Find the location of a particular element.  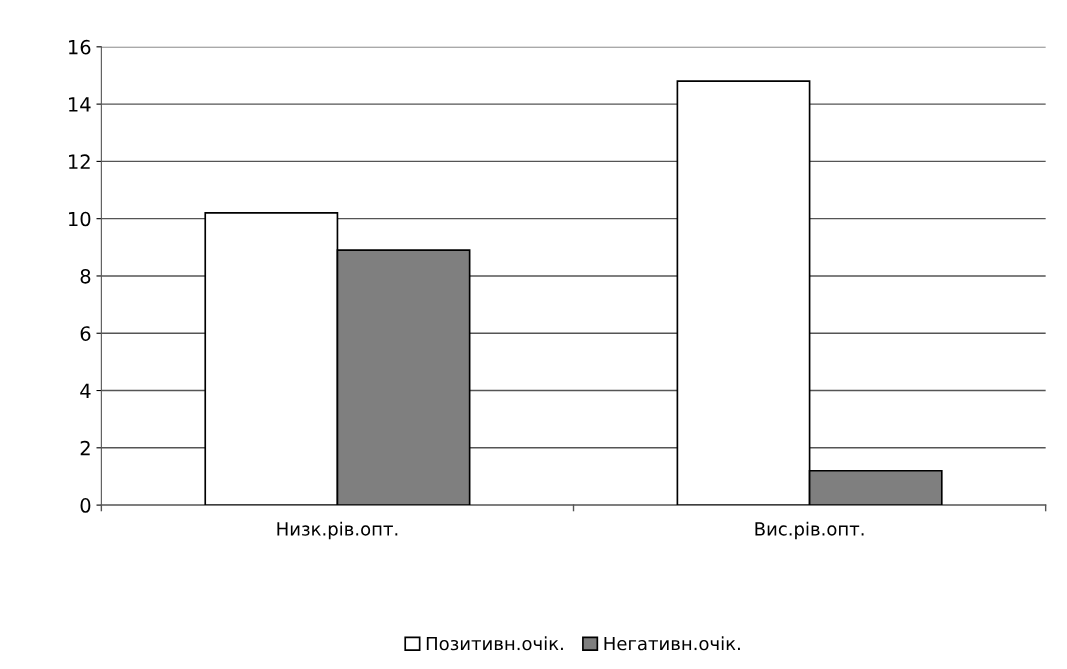

legend-label: Негативн.очік. is located at coordinates (672, 643).